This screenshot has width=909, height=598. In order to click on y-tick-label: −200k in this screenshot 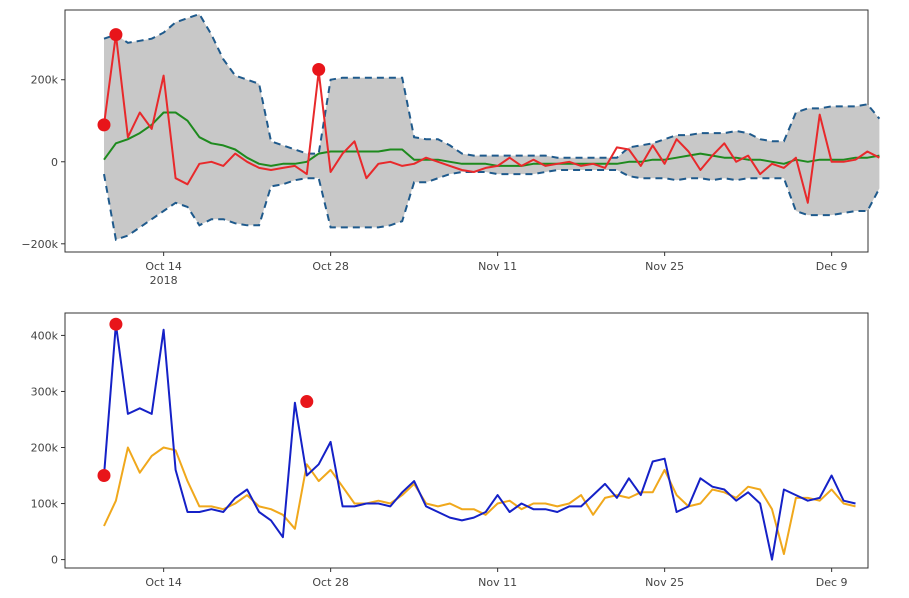, I will do `click(39, 244)`.